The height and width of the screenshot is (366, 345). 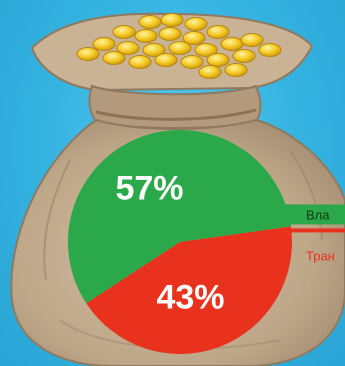 What do you see at coordinates (320, 255) in the screenshot?
I see `legend-label-1: Тран` at bounding box center [320, 255].